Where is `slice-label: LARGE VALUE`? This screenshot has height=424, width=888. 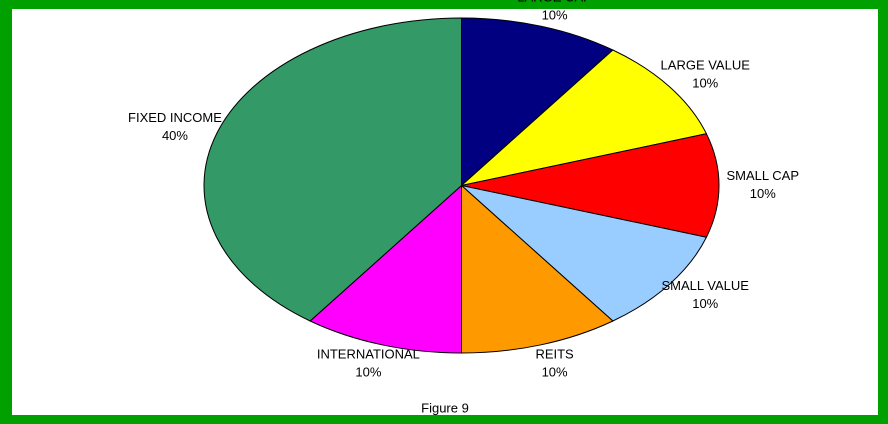 slice-label: LARGE VALUE is located at coordinates (706, 65).